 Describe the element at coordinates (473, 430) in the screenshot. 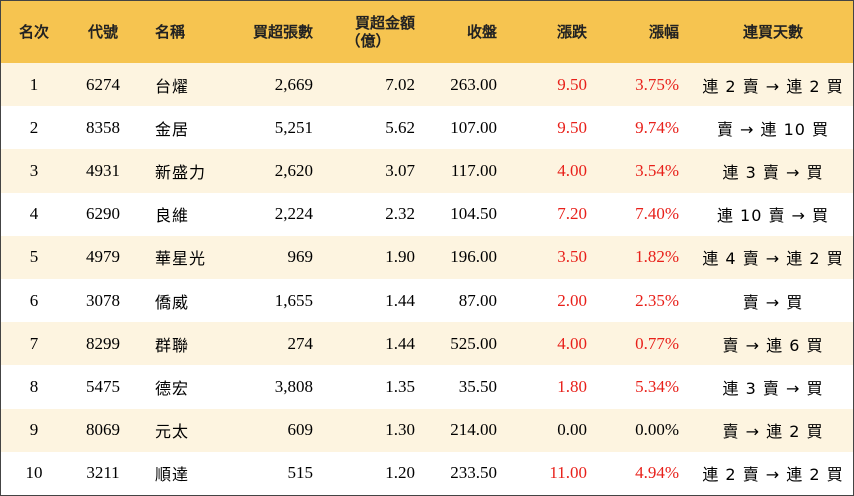

I see `cell-close: 214.00` at that location.